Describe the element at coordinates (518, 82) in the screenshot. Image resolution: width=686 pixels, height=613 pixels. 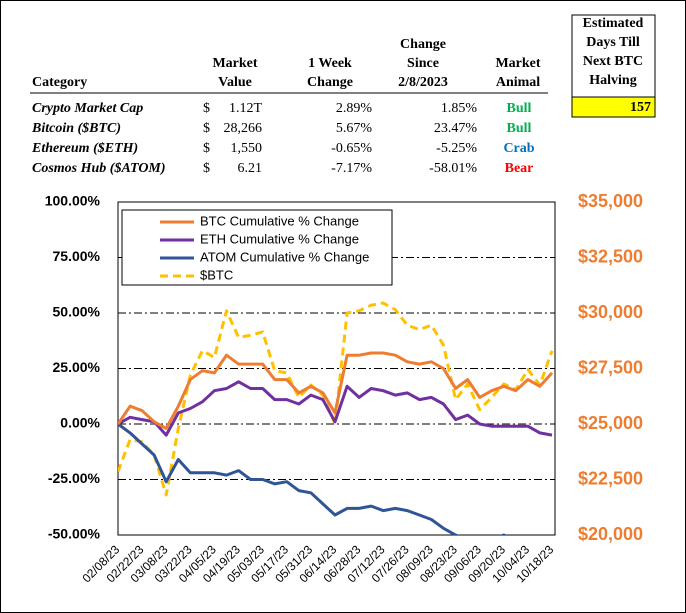
I see `header-cell: Animal` at that location.